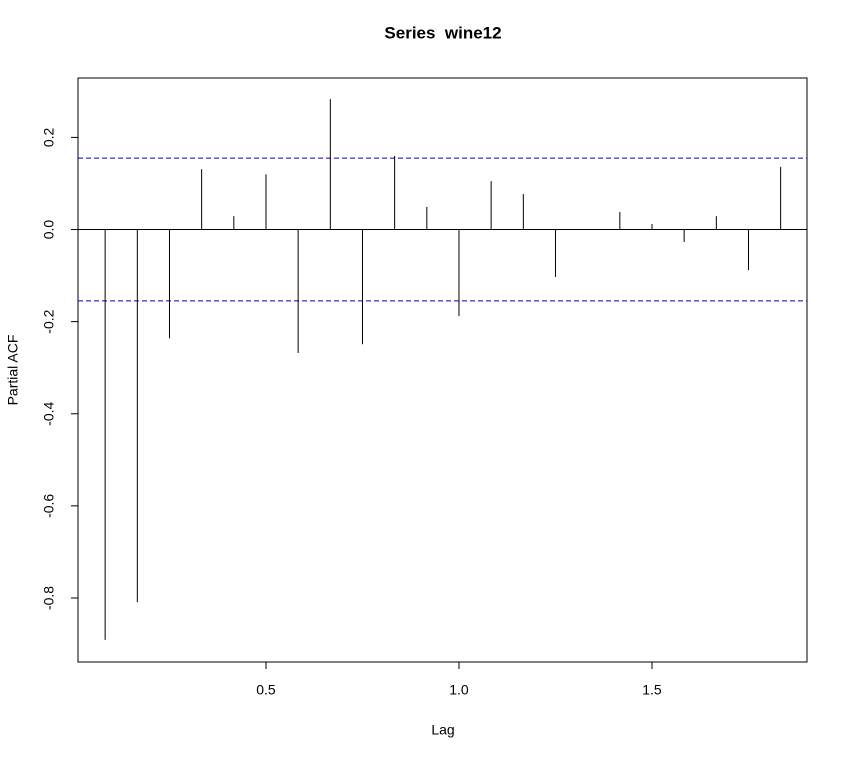 The image size is (848, 761). Describe the element at coordinates (49, 230) in the screenshot. I see `y-tick-label: 0.0` at that location.